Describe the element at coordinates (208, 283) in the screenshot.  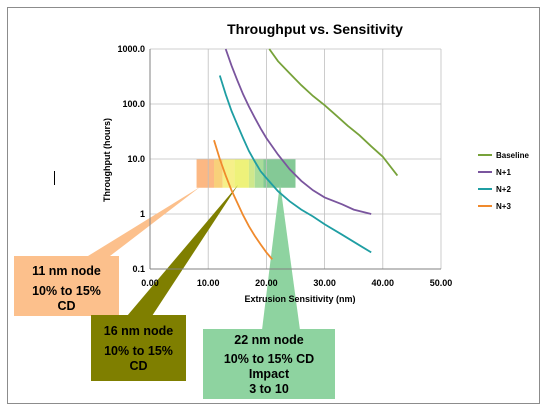
I see `x-tick-label: 10.00` at that location.